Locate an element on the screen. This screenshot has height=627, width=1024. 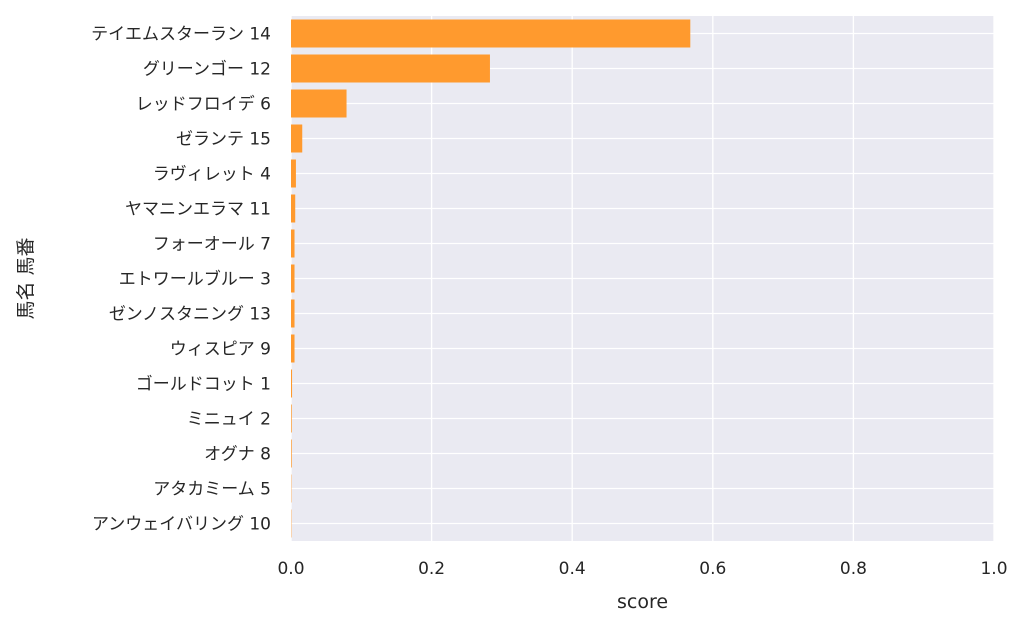
x-tick-label: 0.2 is located at coordinates (431, 569).